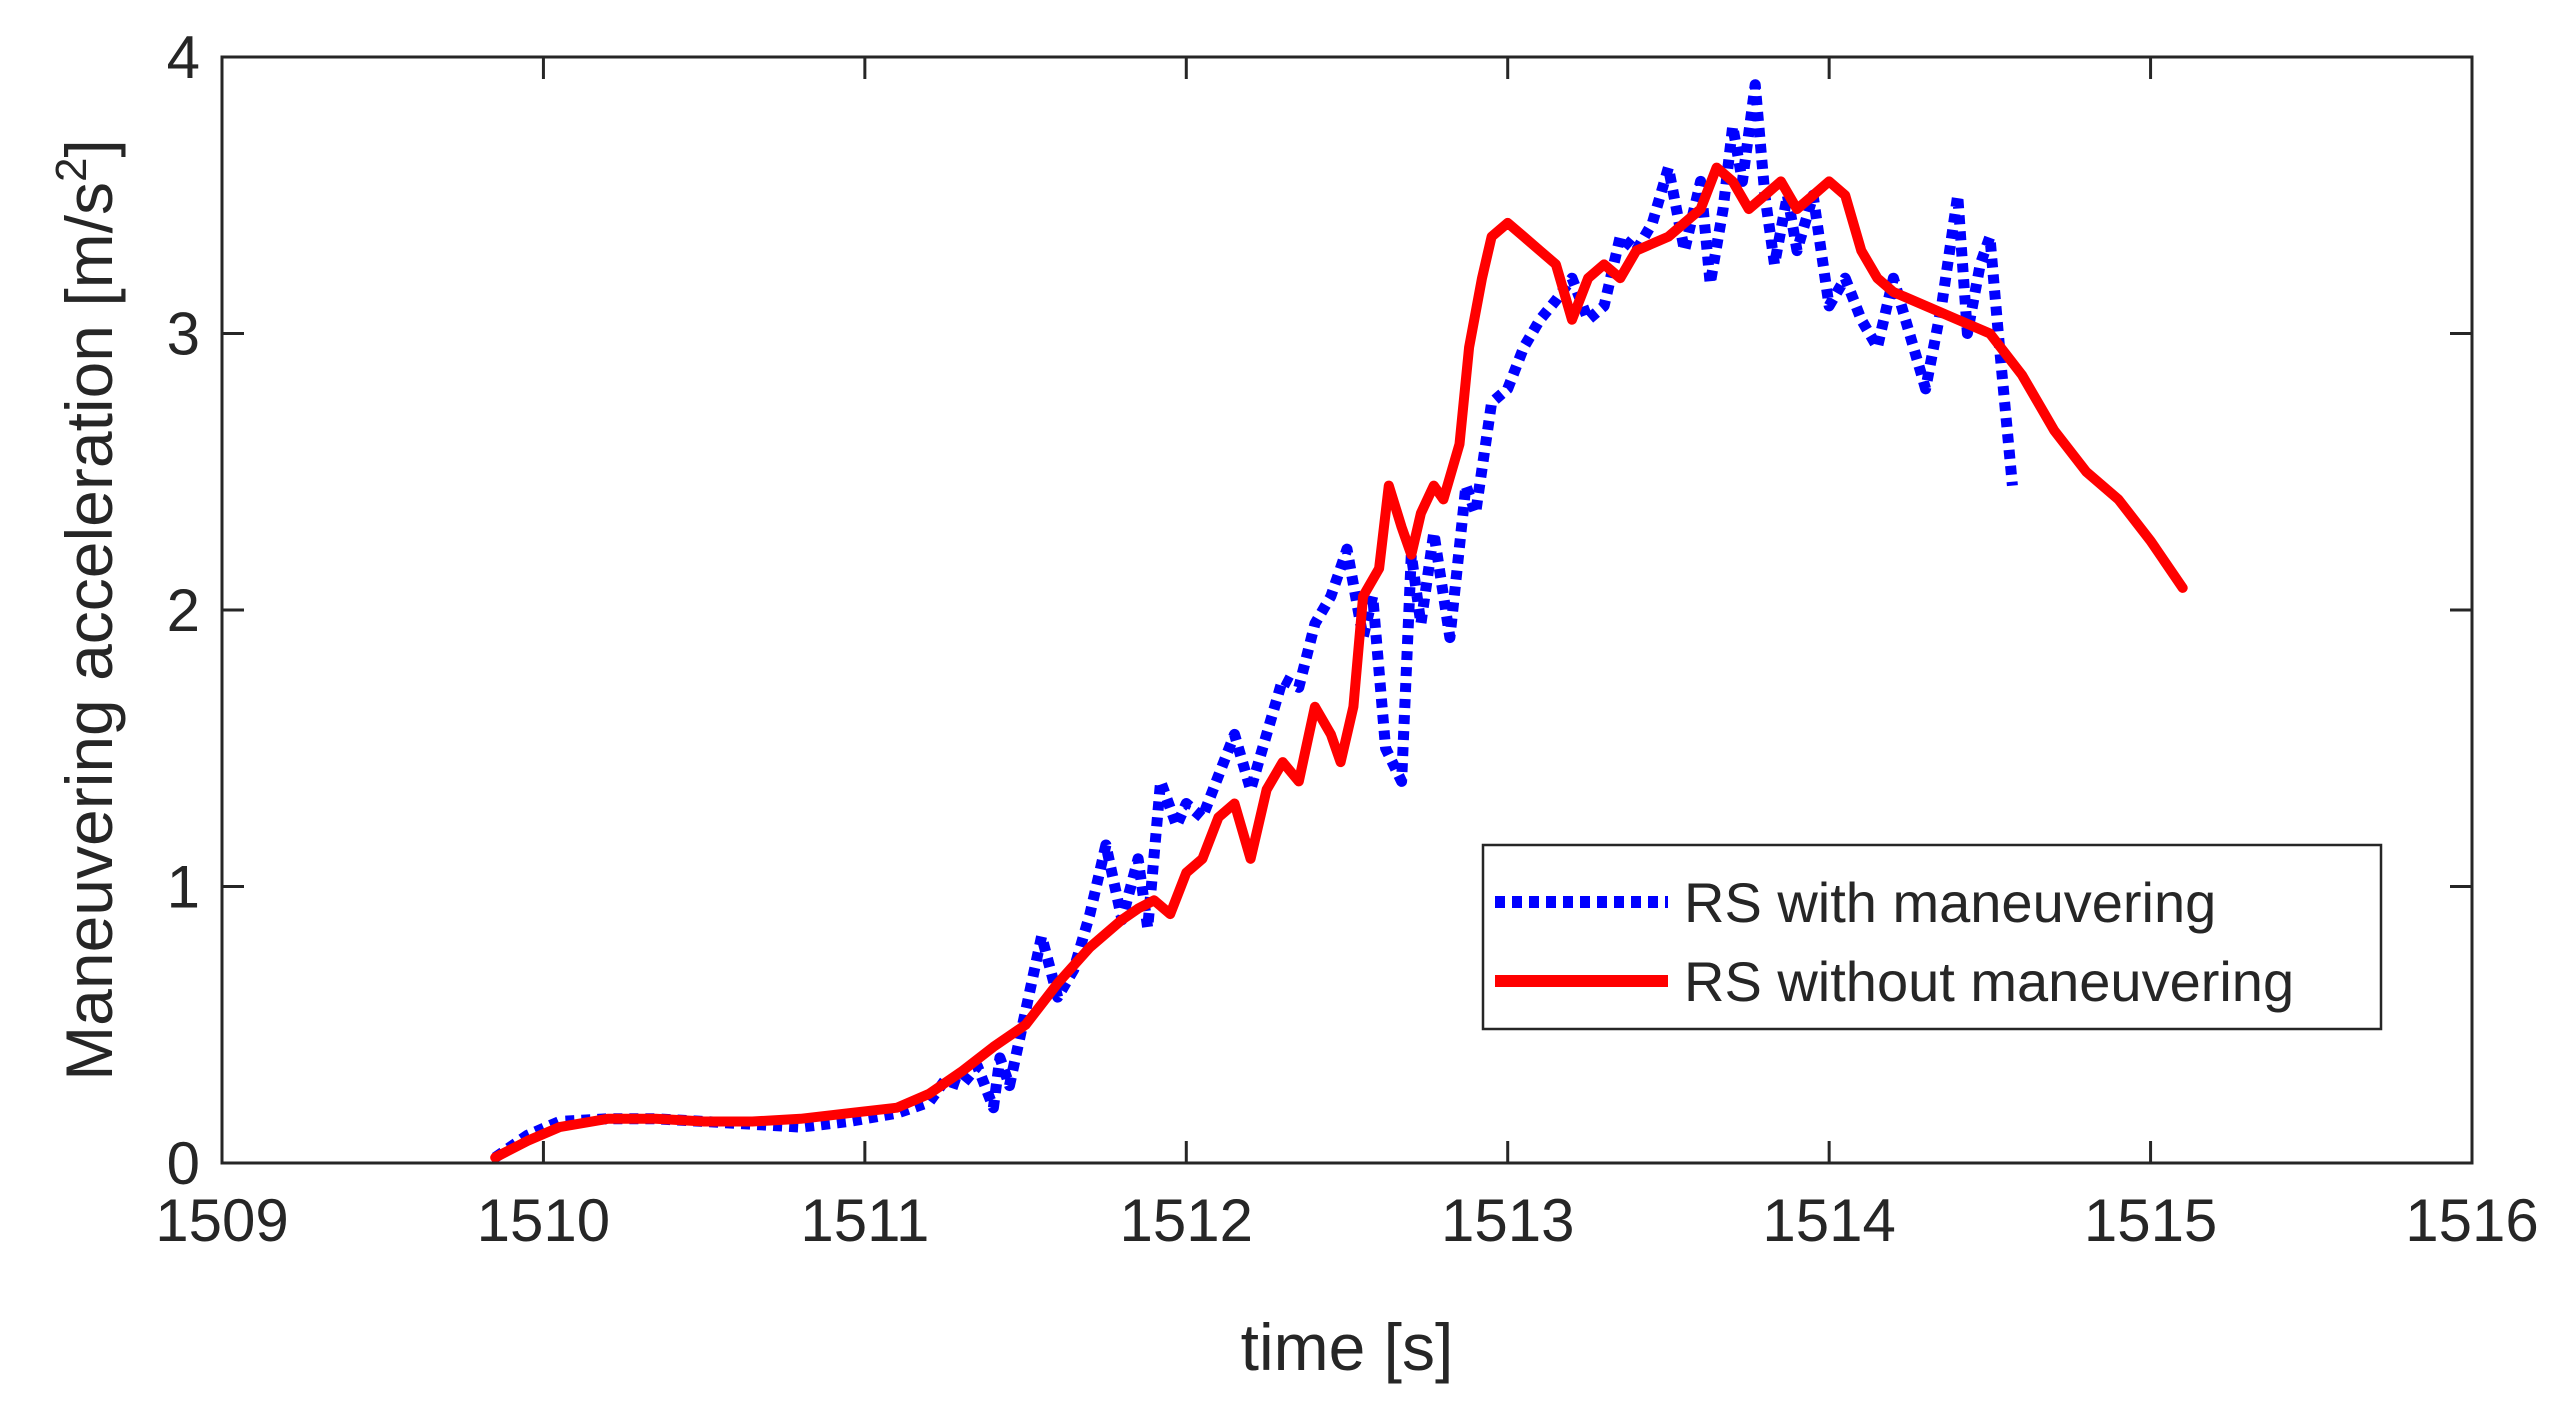 The width and height of the screenshot is (2563, 1419). I want to click on x-tick-label: 1513, so click(1507, 1220).